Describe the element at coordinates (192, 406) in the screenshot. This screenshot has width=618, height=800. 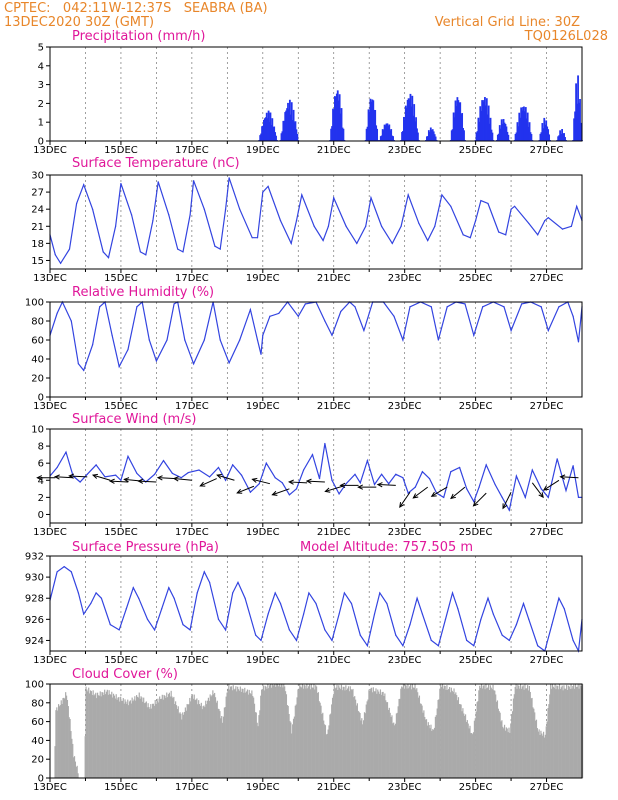
I see `humidity-x-tick-label: 17DEC` at that location.